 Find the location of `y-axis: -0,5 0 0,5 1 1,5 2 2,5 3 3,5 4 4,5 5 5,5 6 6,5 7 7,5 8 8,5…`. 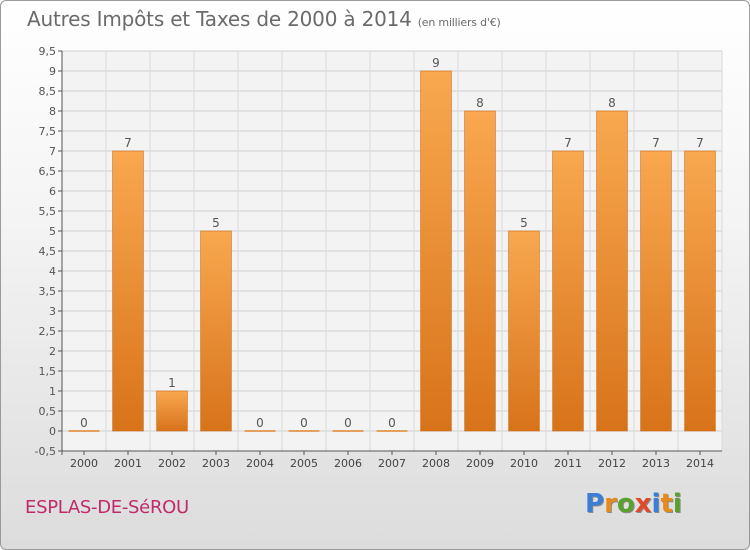

y-axis: -0,5 0 0,5 1 1,5 2 2,5 3 3,5 4 4,5 5 5,5 6 6,5 7 7,5 8 8,5… is located at coordinates (49, 251).